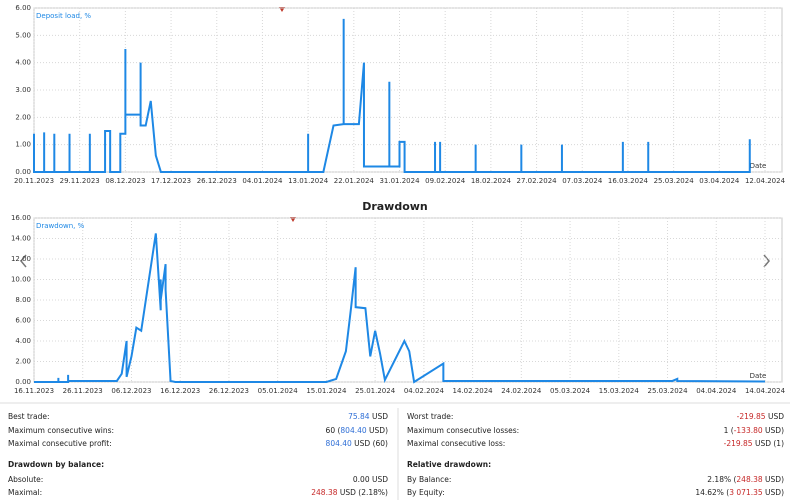 The width and height of the screenshot is (790, 500). I want to click on x-tick-label: 04.01.2024, so click(262, 181).